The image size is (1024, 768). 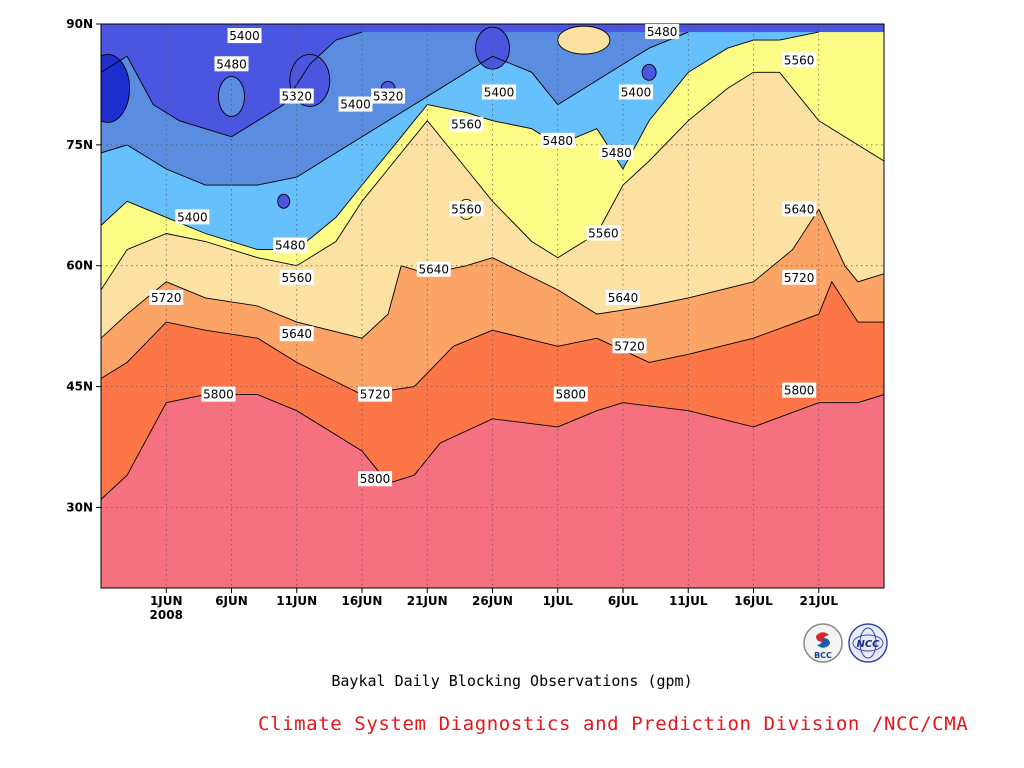 What do you see at coordinates (115, 88) in the screenshot?
I see `cold-core` at bounding box center [115, 88].